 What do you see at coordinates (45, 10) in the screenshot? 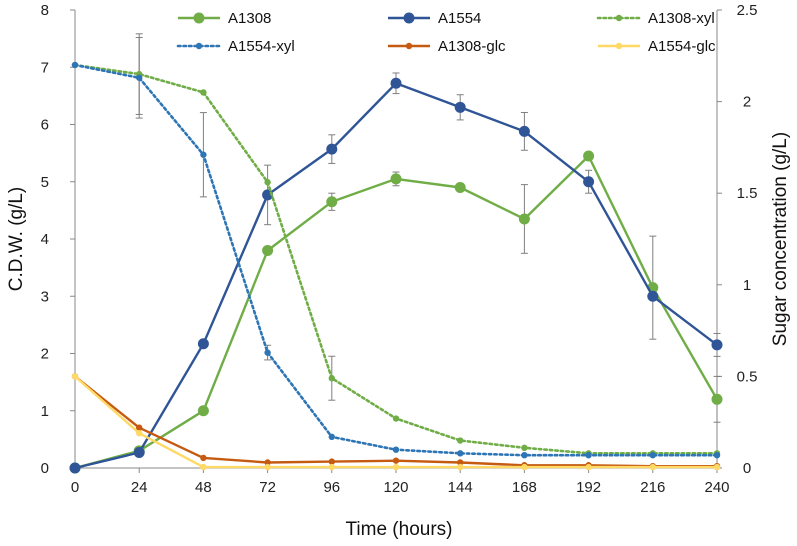
I see `y-tick-label: 8` at bounding box center [45, 10].